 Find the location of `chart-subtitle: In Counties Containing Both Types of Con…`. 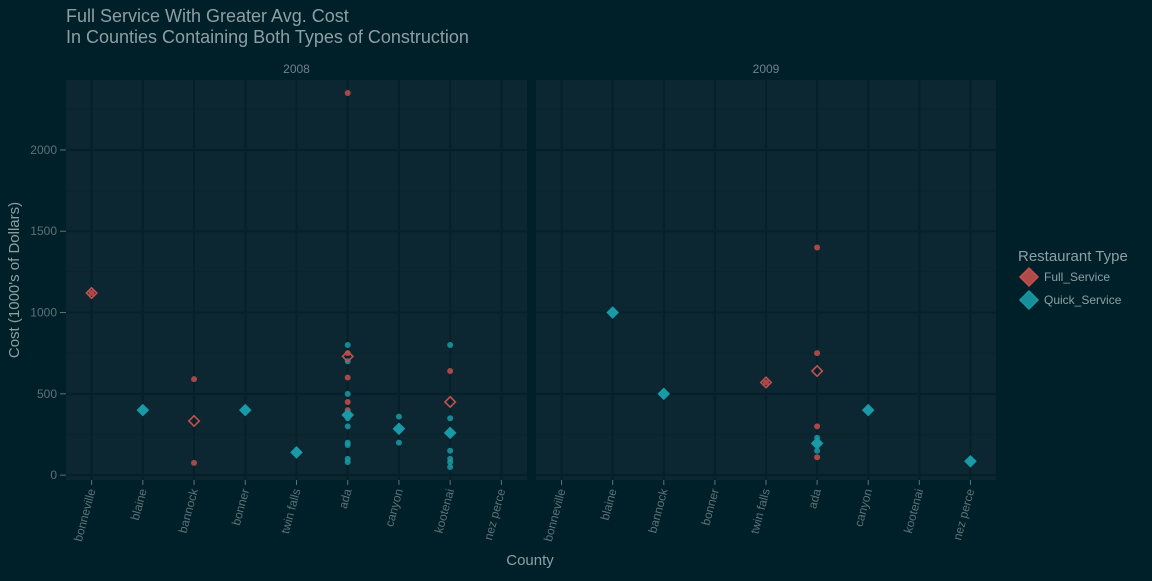

chart-subtitle: In Counties Containing Both Types of Con… is located at coordinates (267, 37).